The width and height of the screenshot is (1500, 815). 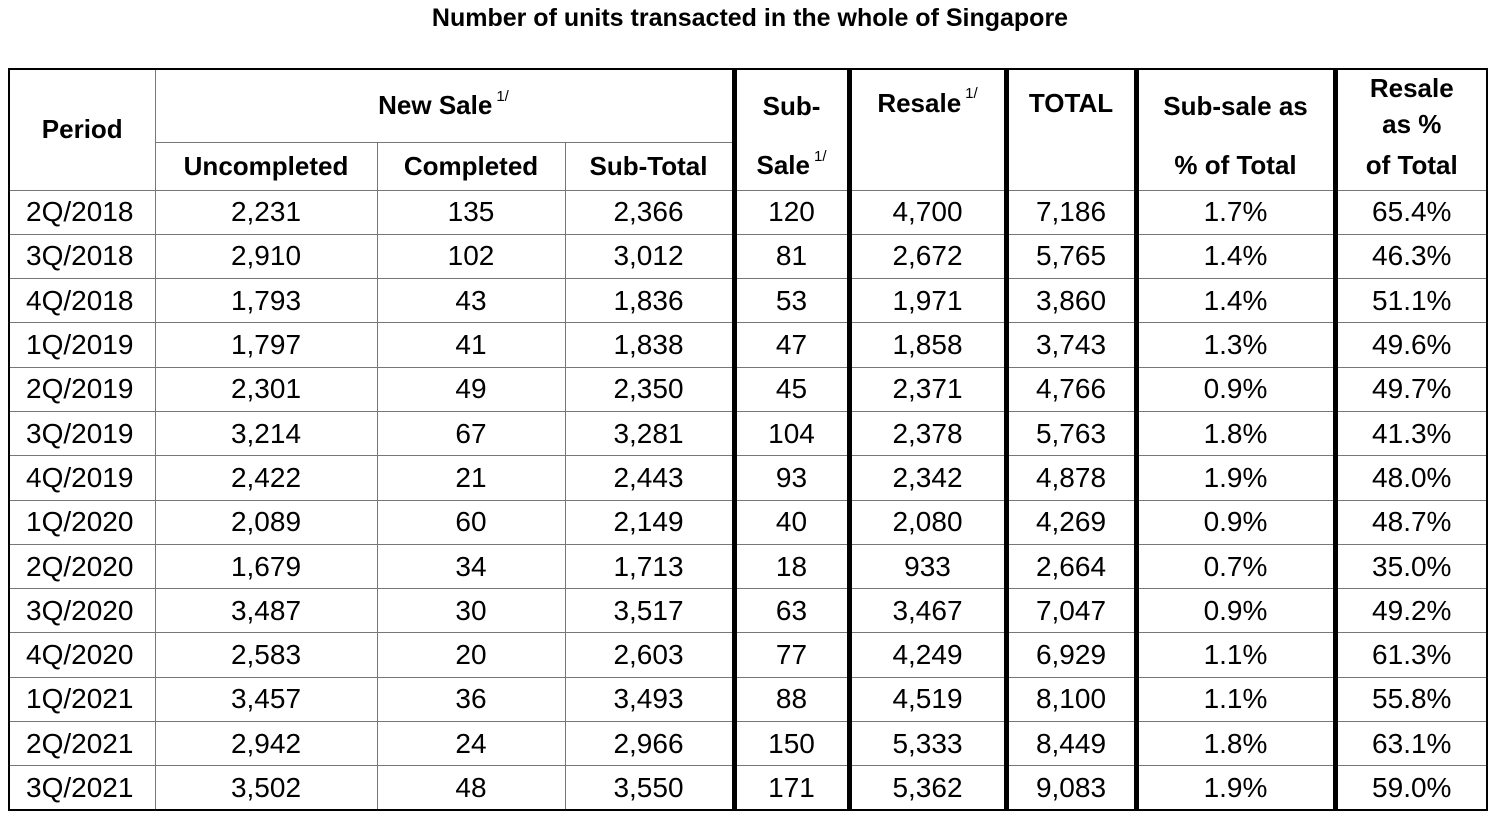 What do you see at coordinates (926, 788) in the screenshot?
I see `cell-resale: 5,362` at bounding box center [926, 788].